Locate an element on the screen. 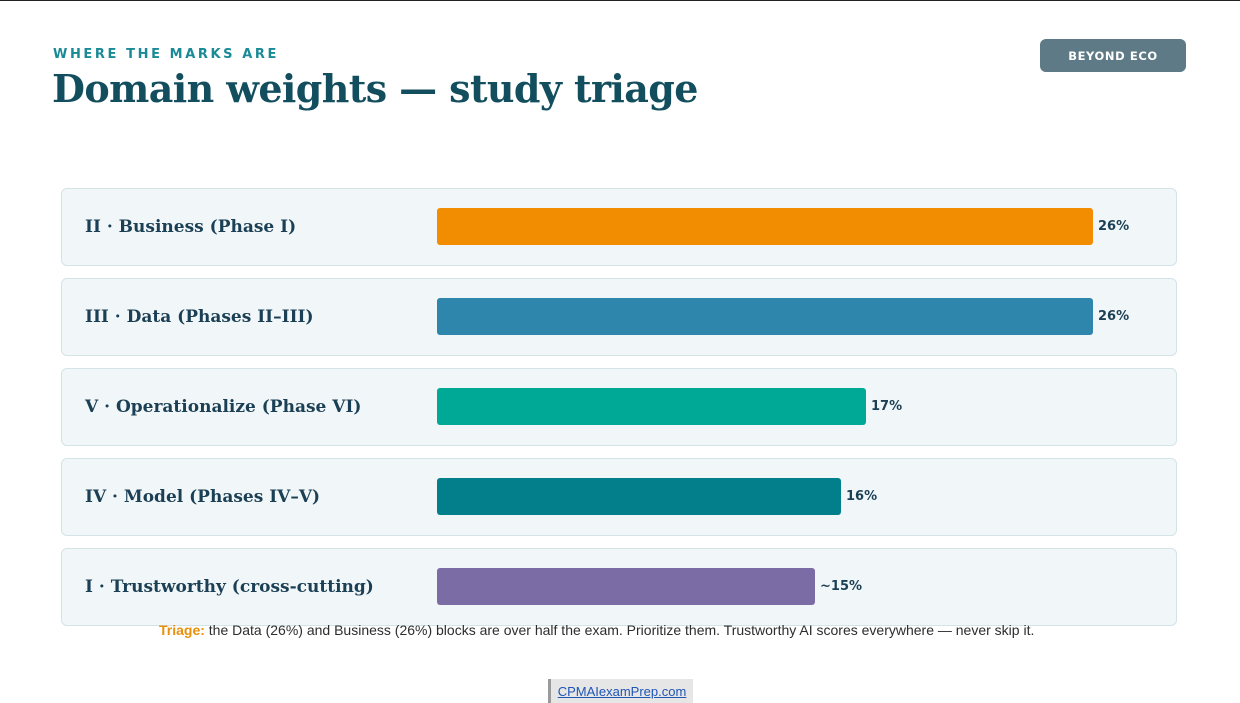  category-label: II · Business (Phase I) is located at coordinates (191, 227).